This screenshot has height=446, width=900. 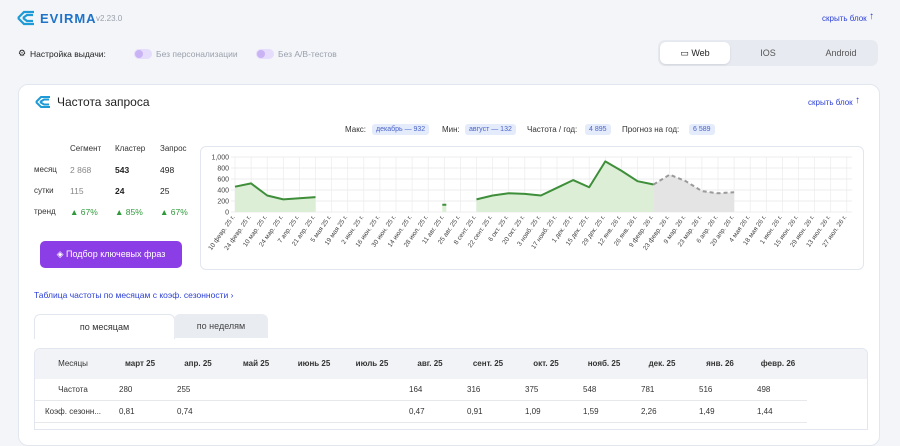 I want to click on table-cell: 255, so click(x=184, y=389).